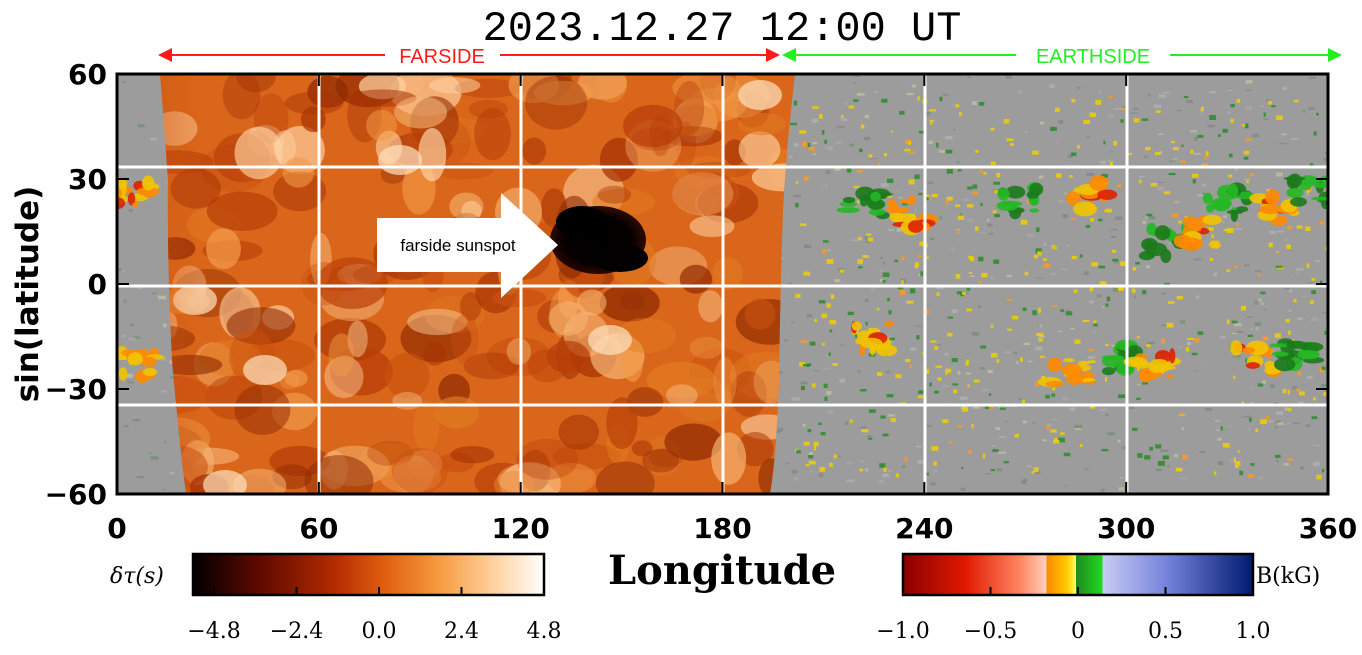  Describe the element at coordinates (379, 631) in the screenshot. I see `colorbar-tick-label: 0.0` at that location.